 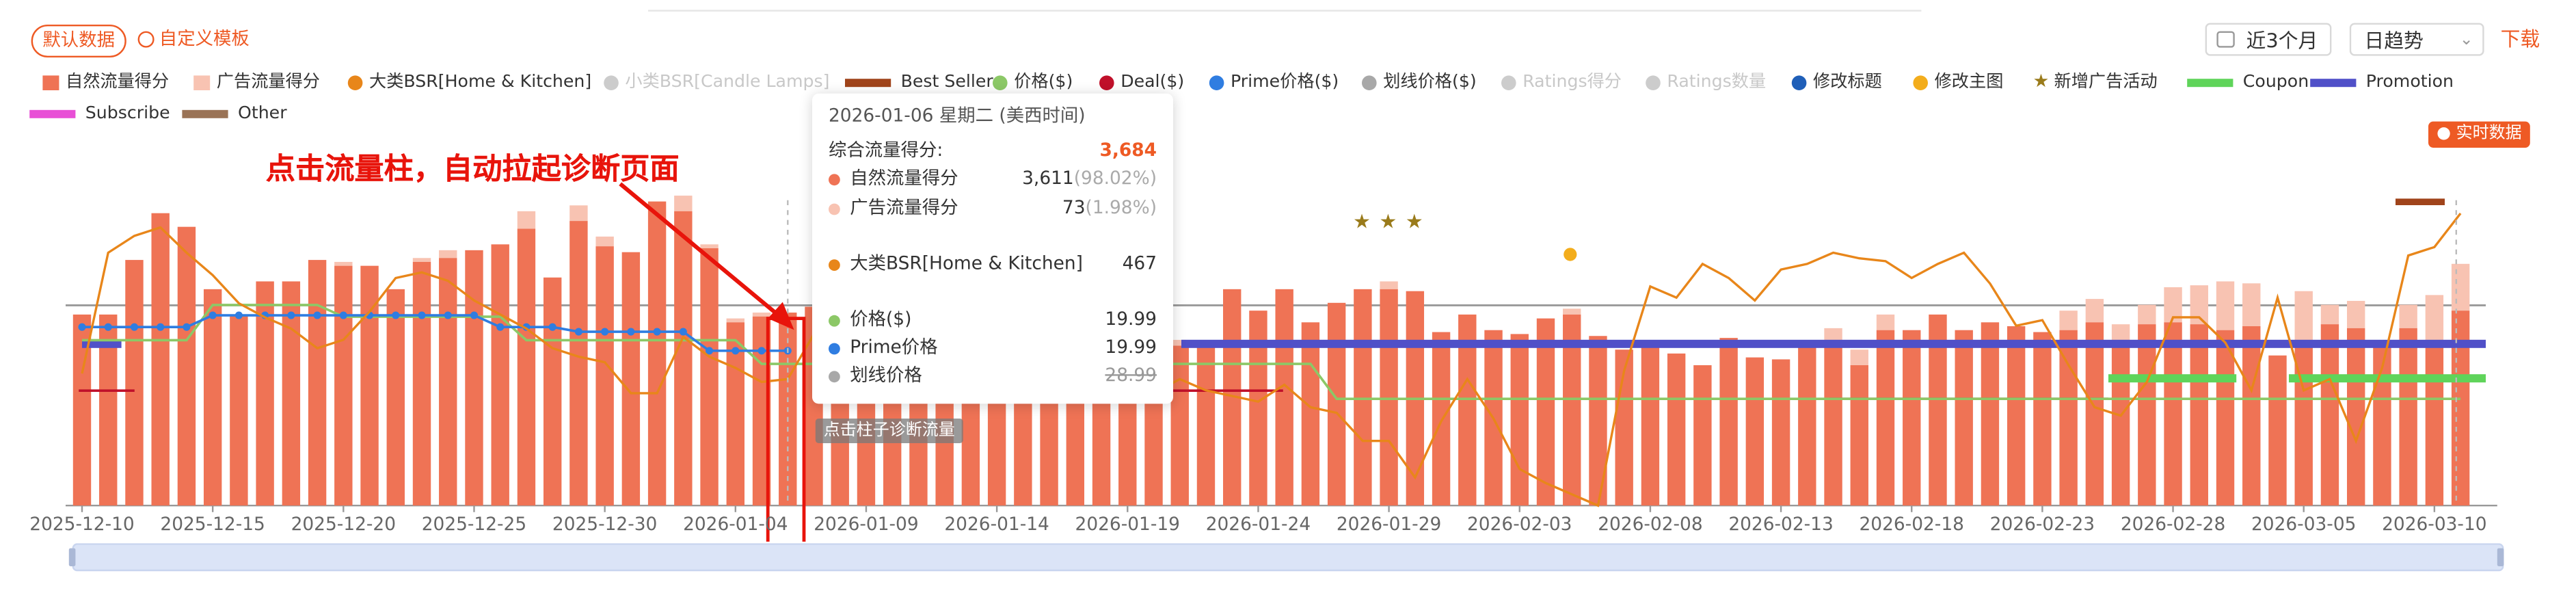 I want to click on legend-item-6: Deal($), so click(x=1141, y=82).